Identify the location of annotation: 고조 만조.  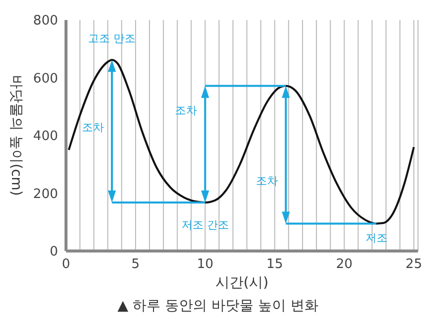
(112, 38).